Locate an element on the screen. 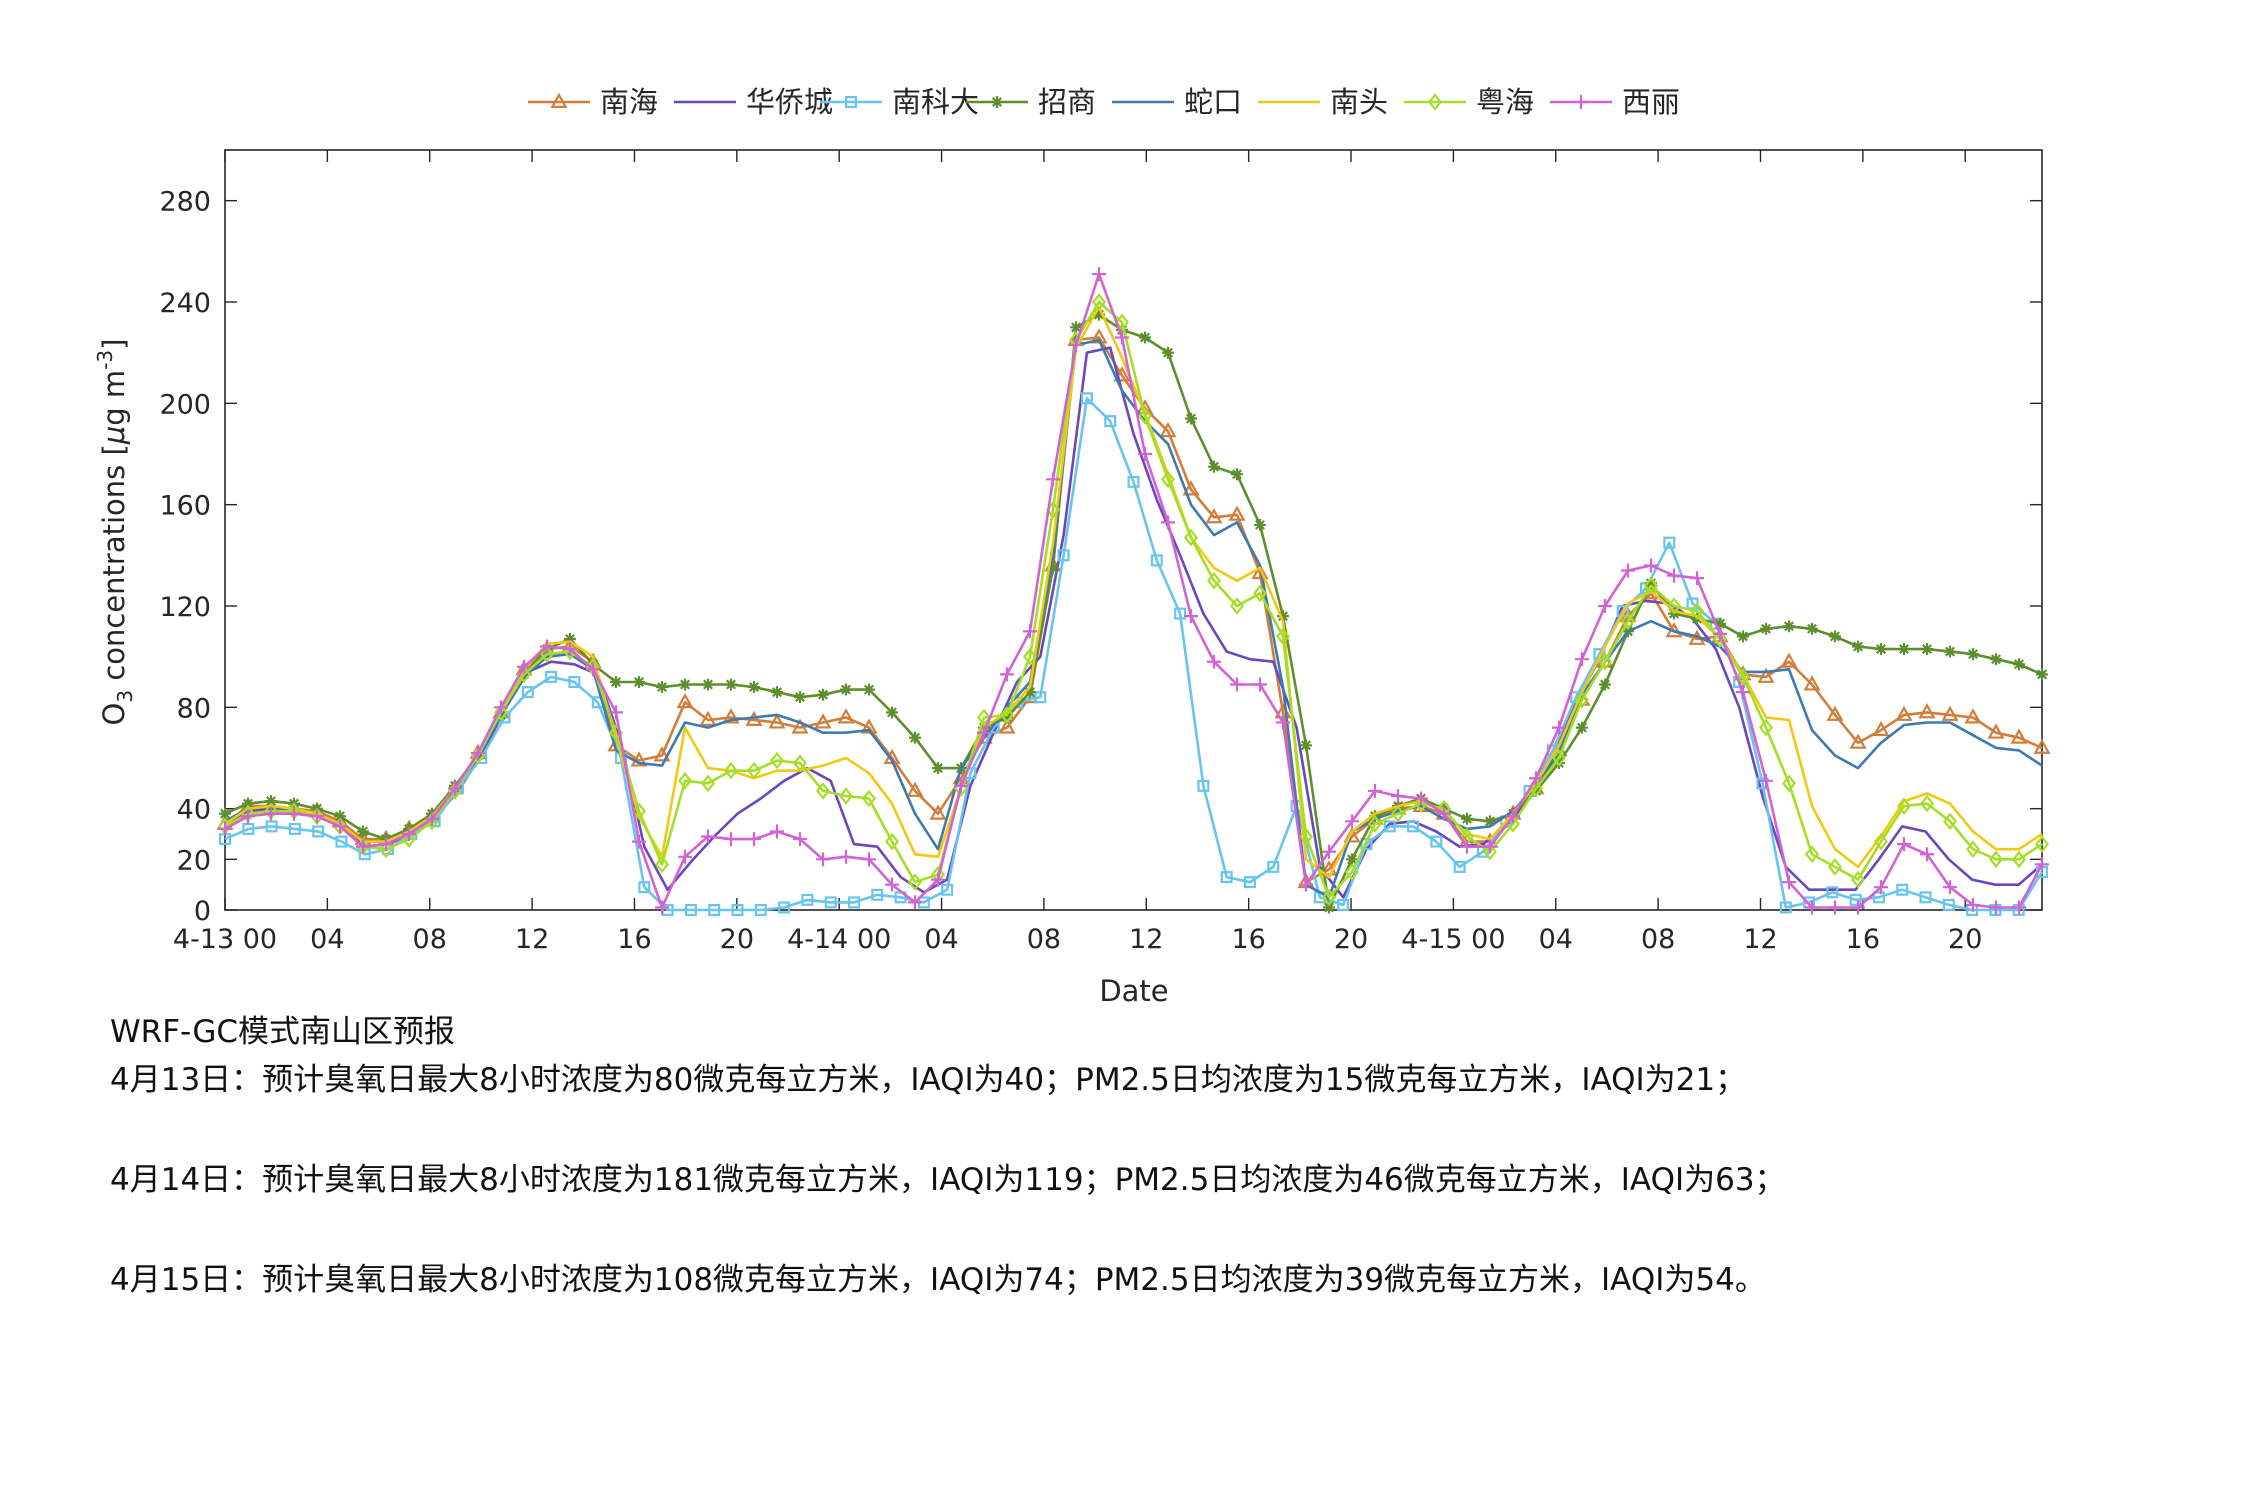 The width and height of the screenshot is (2250, 1500). x-tick-label: 20 is located at coordinates (737, 939).